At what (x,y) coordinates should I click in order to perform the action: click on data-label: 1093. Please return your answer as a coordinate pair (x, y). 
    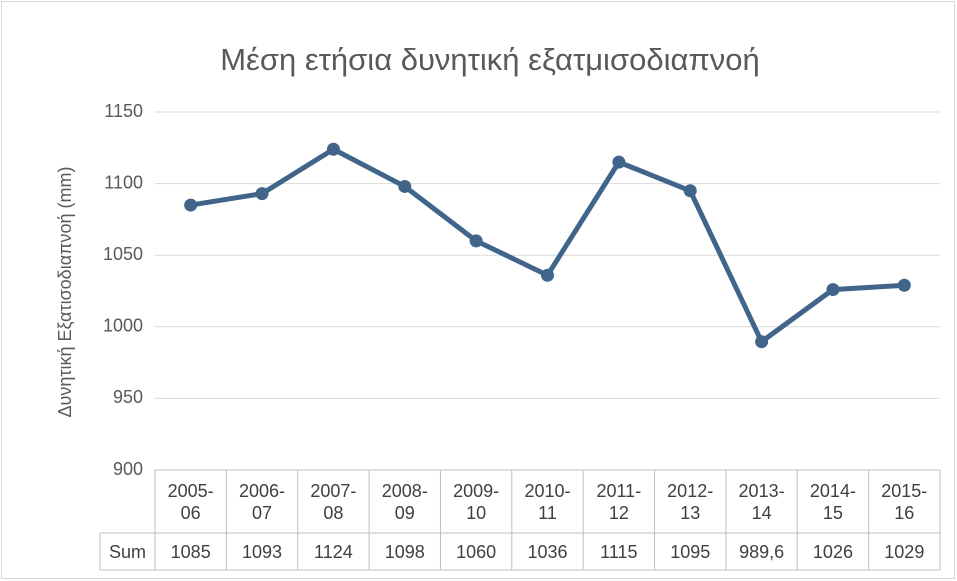
    Looking at the image, I should click on (261, 551).